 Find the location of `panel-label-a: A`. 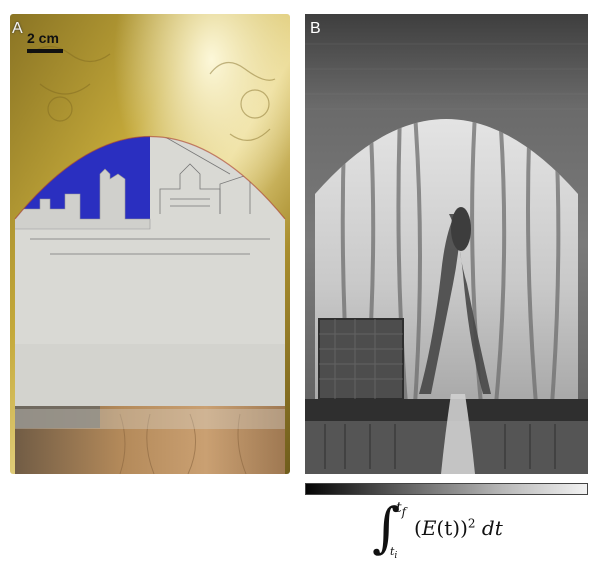

panel-label-a: A is located at coordinates (17, 28).